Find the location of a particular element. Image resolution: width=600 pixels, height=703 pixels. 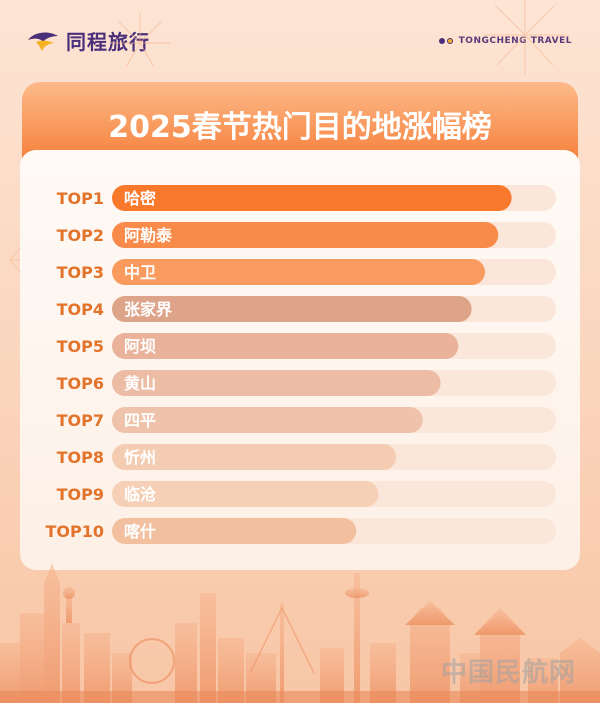

watermark: 中国民航网 is located at coordinates (508, 673).